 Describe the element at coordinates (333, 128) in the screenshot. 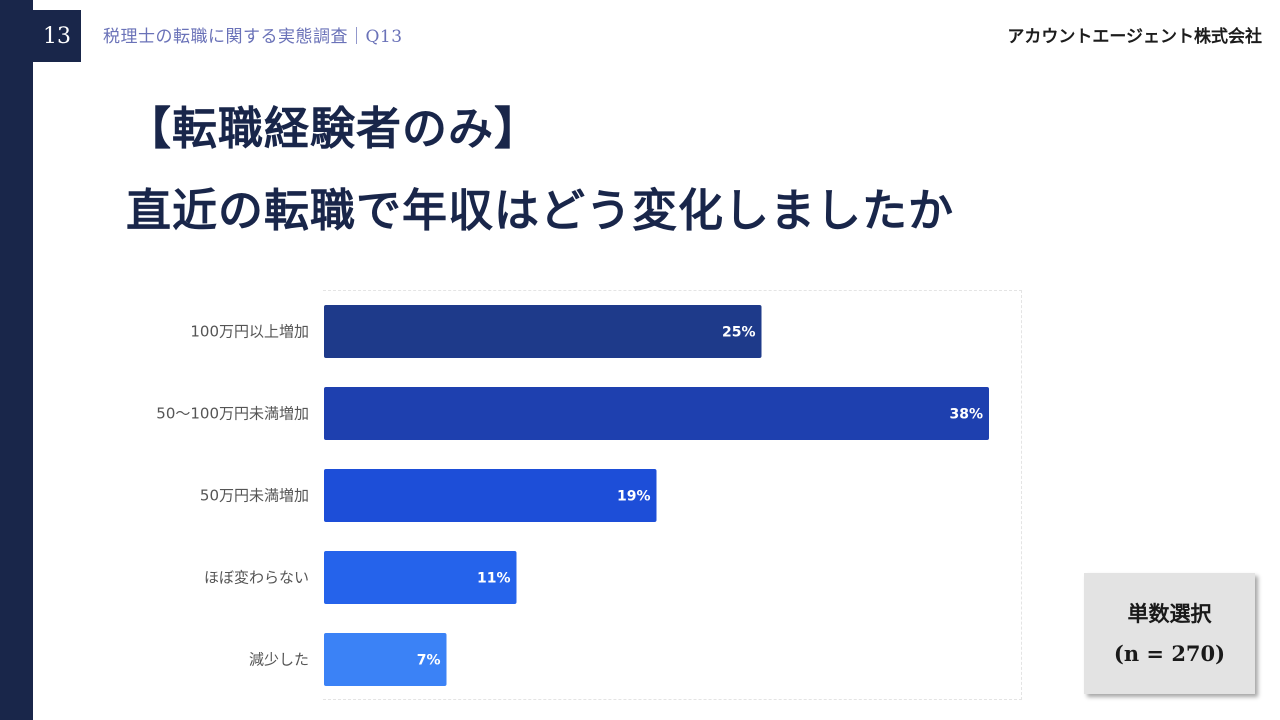

I see `title-line-1: 【転職経験者のみ】` at that location.